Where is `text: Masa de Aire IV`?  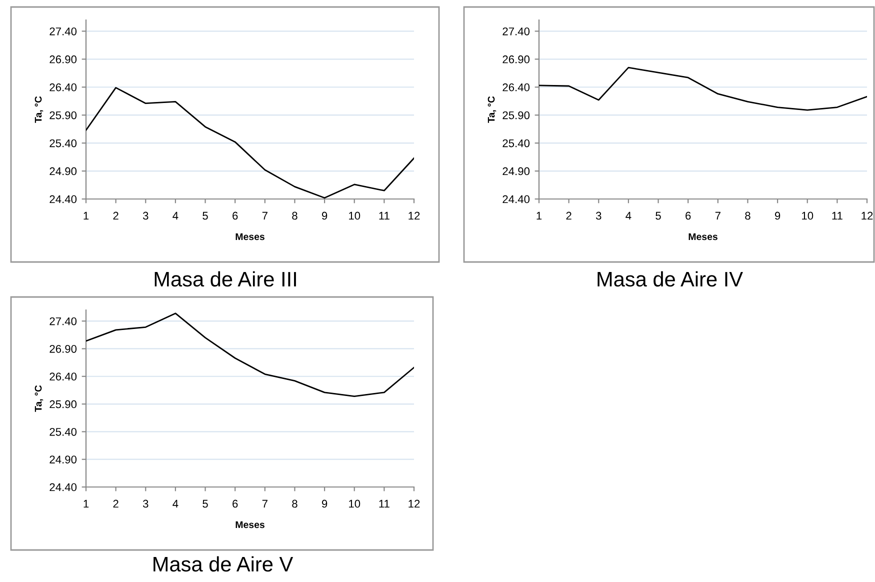
text: Masa de Aire IV is located at coordinates (670, 279).